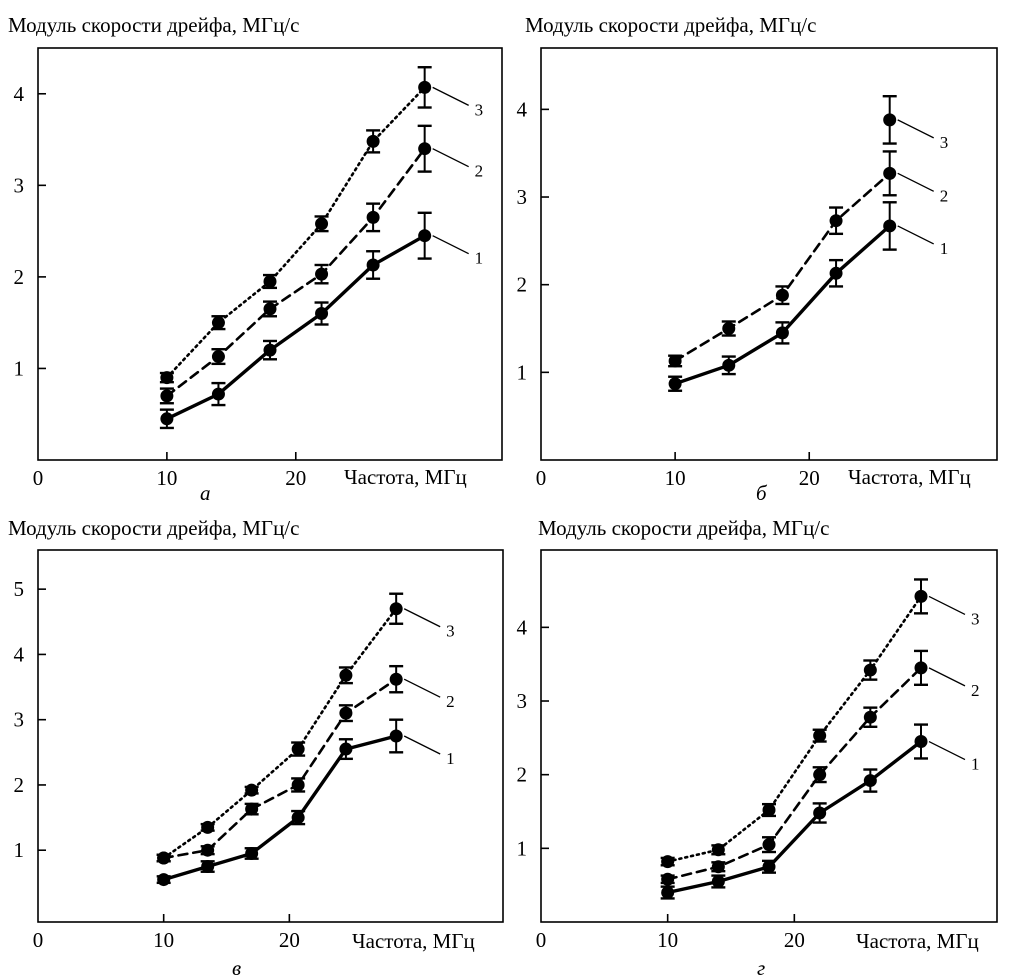 This screenshot has height=979, width=1012. I want to click on series-label: 2, so click(944, 195).